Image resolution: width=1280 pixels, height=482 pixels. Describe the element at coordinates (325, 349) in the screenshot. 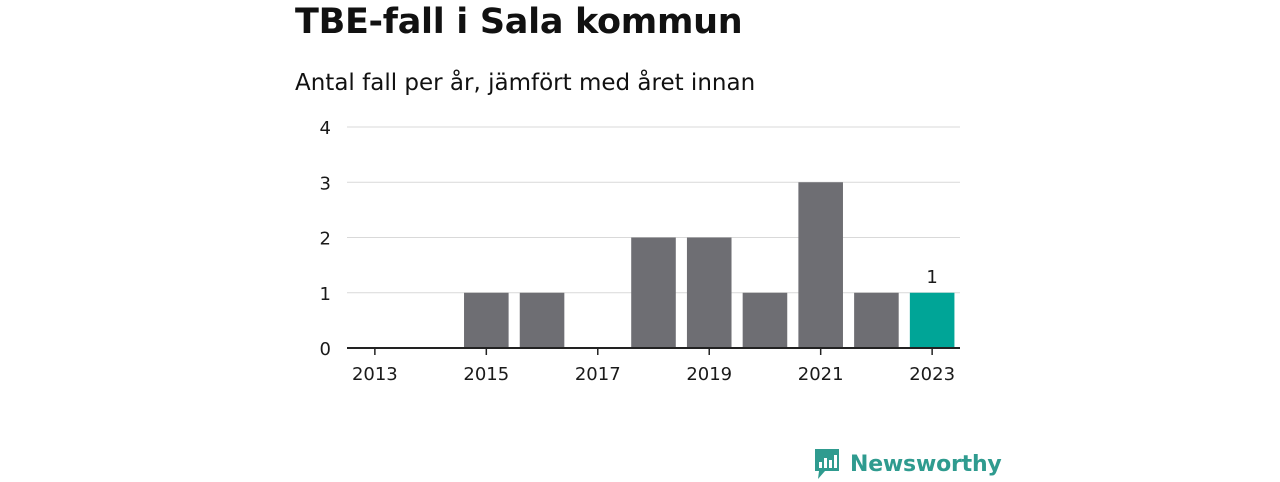

I see `y-tick-label: 0` at that location.